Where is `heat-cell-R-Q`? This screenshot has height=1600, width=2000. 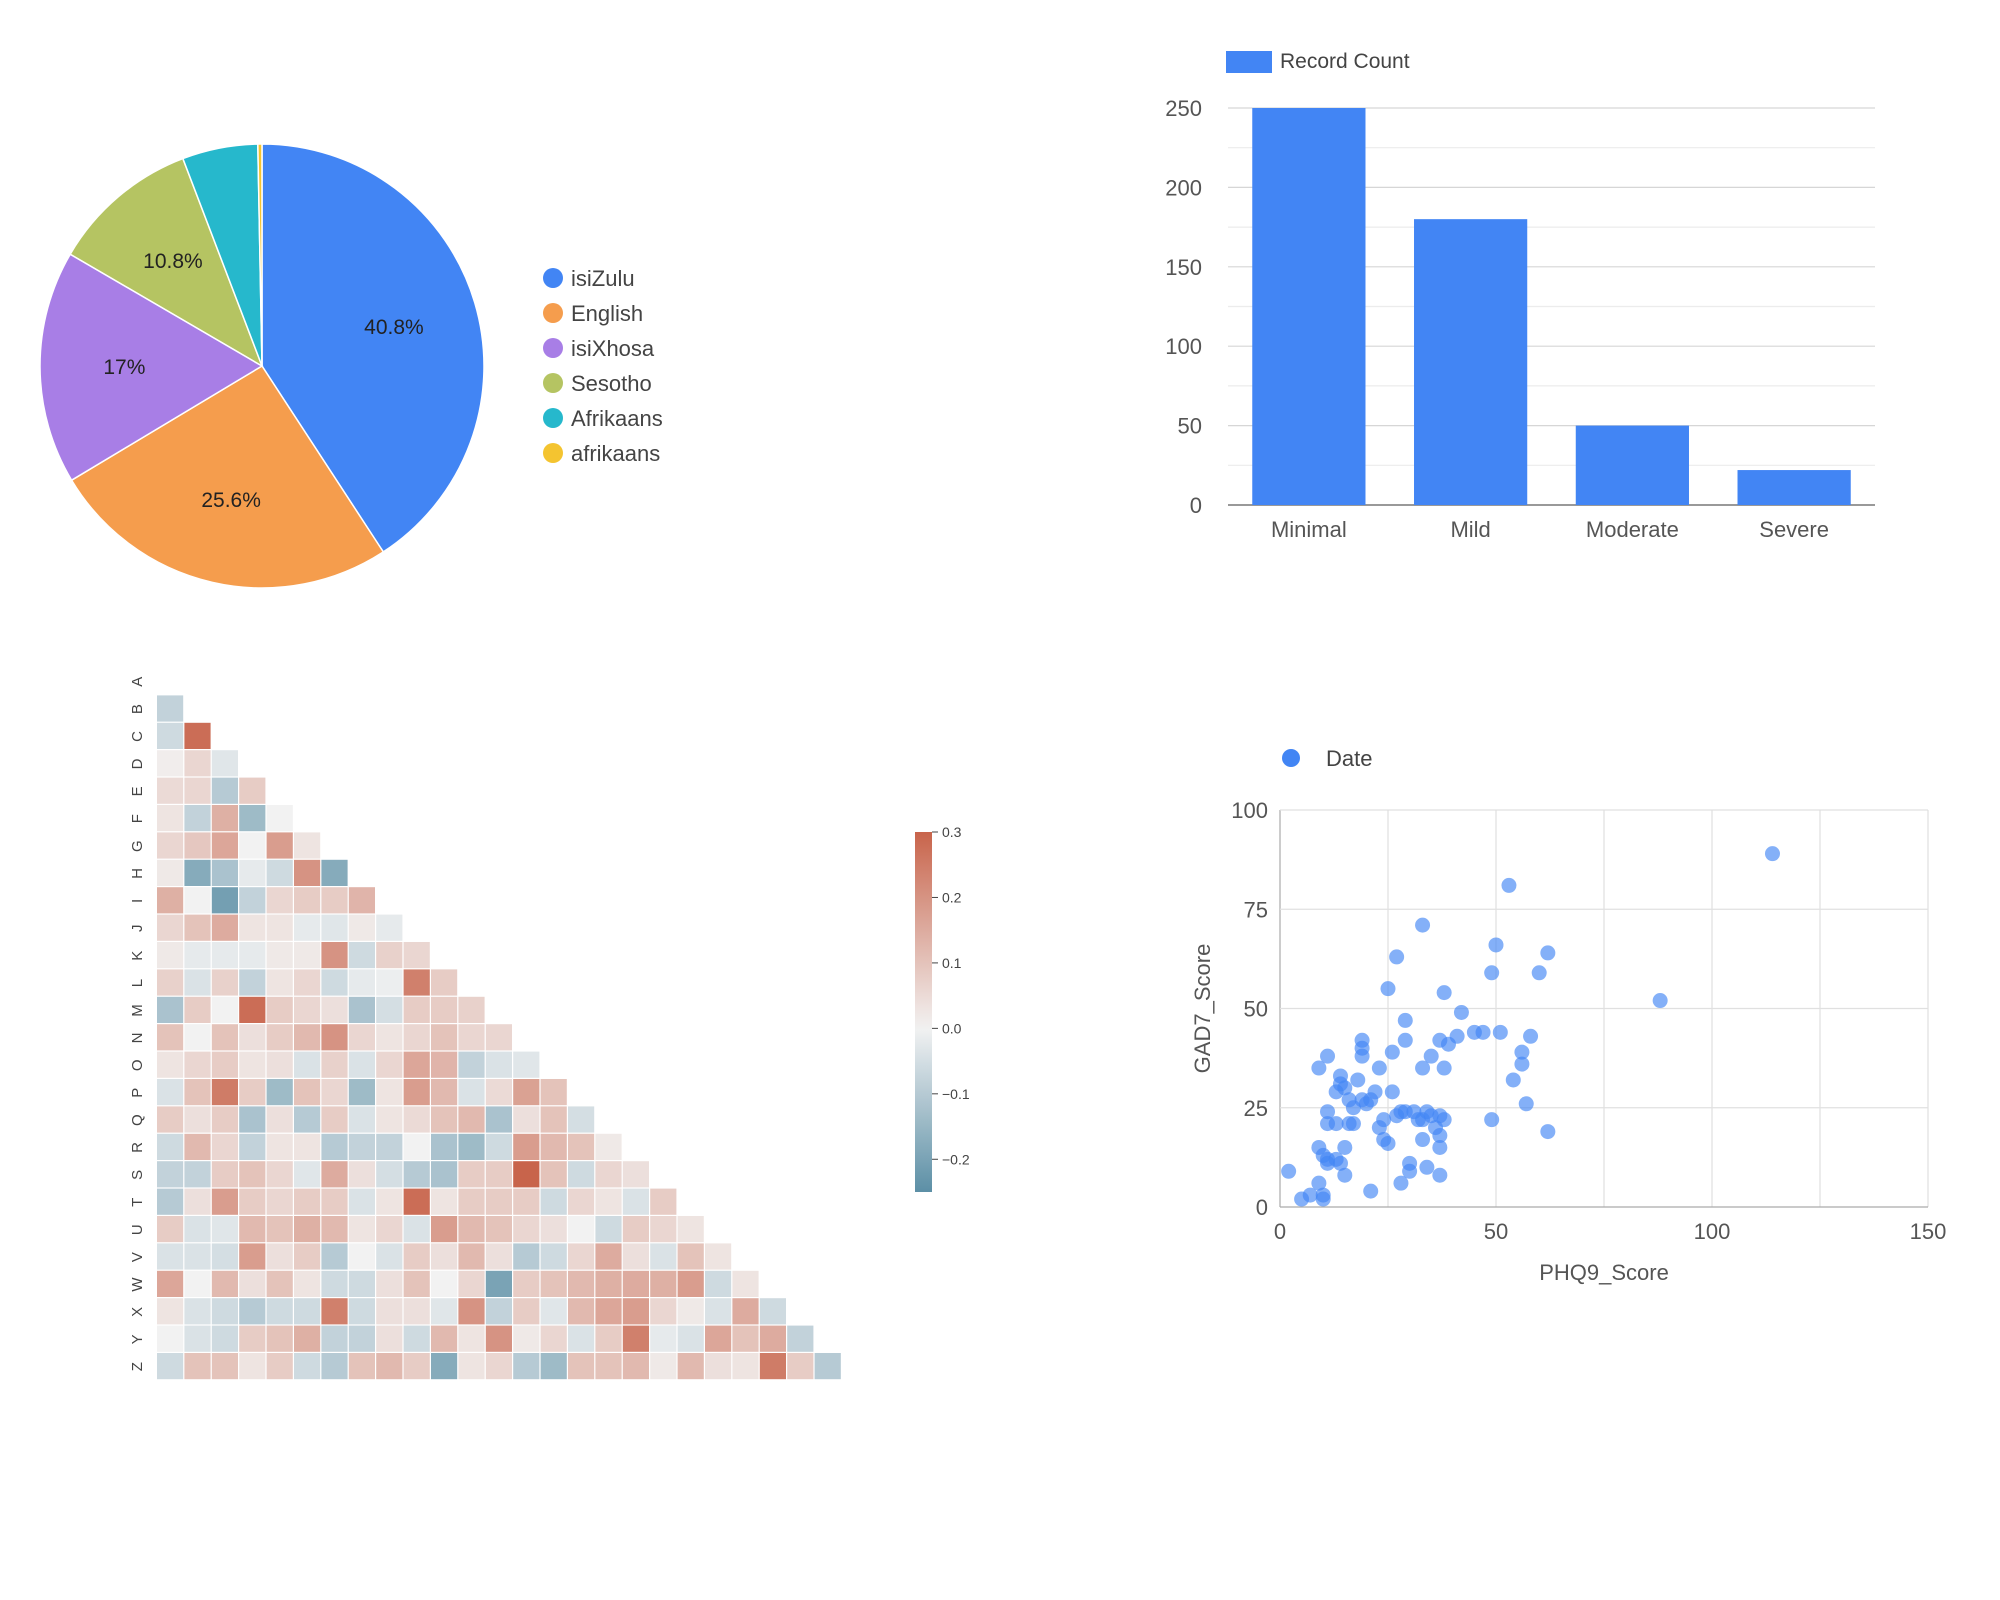 heat-cell-R-Q is located at coordinates (608, 1146).